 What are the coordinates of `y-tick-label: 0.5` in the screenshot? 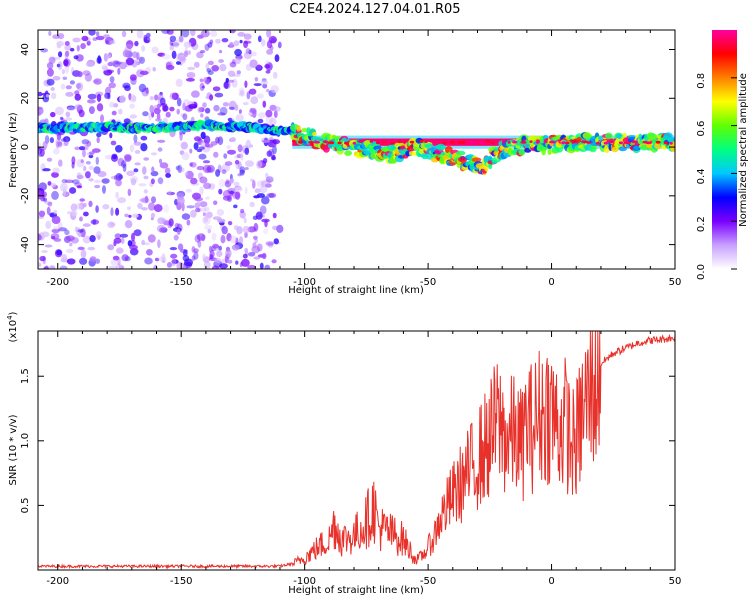 It's located at (25, 505).